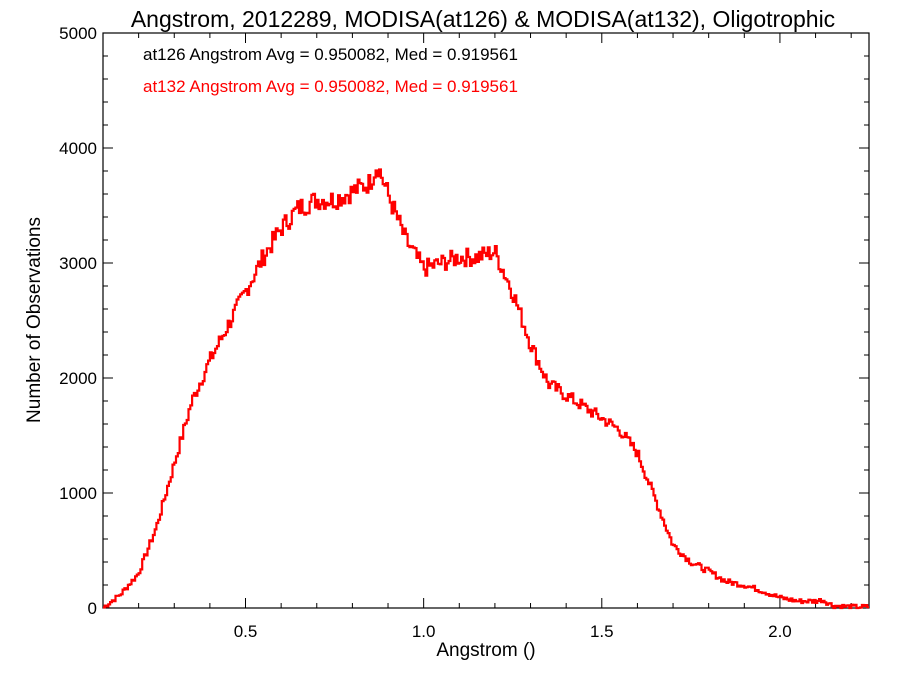 The height and width of the screenshot is (675, 900). I want to click on x-axis-label: Angstrom (), so click(485, 650).